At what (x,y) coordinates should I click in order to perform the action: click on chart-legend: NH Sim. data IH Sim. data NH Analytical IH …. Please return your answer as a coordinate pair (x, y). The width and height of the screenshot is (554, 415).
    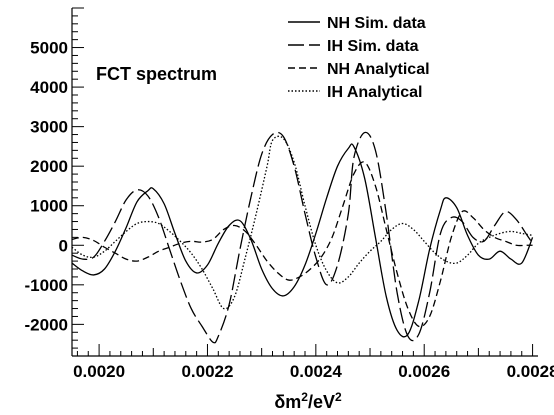
    Looking at the image, I should click on (359, 58).